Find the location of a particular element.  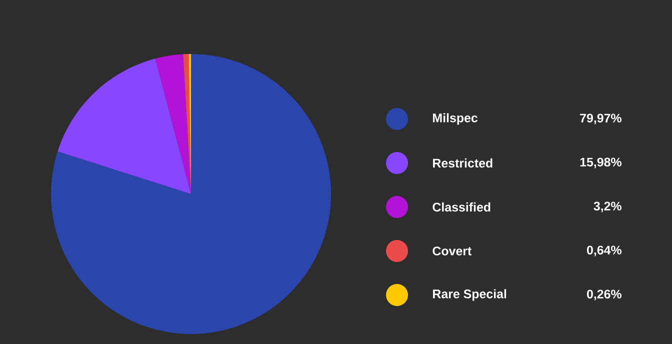

data-label: 0,26% is located at coordinates (604, 295).